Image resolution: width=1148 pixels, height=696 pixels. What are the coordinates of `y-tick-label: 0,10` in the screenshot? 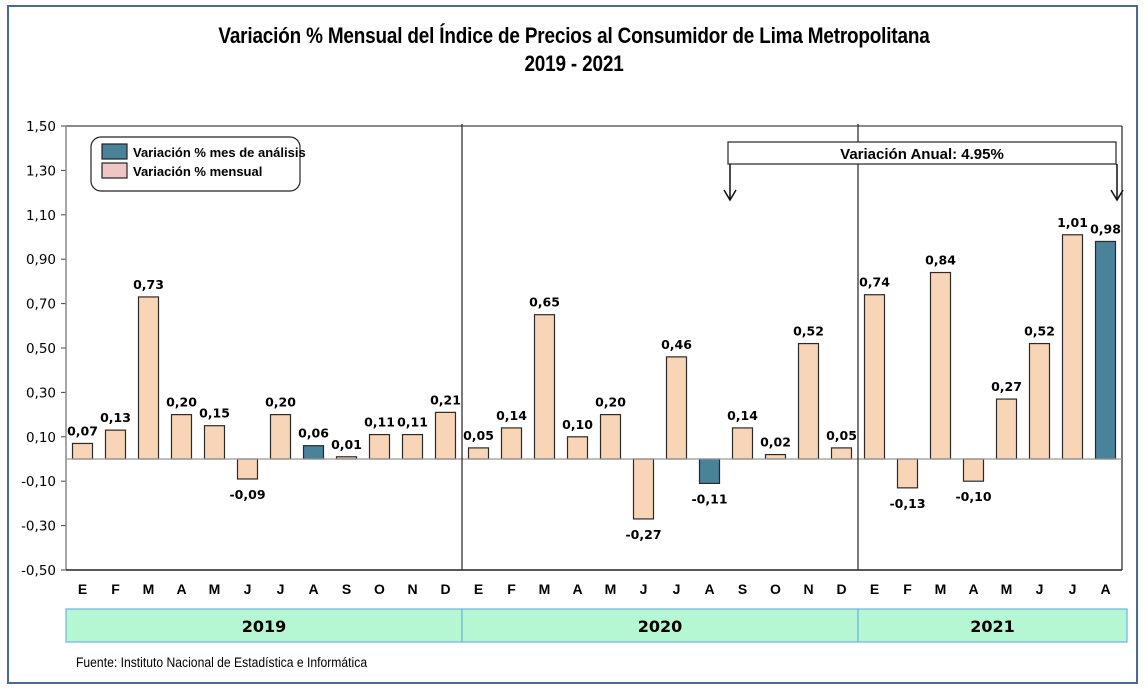 It's located at (41, 438).